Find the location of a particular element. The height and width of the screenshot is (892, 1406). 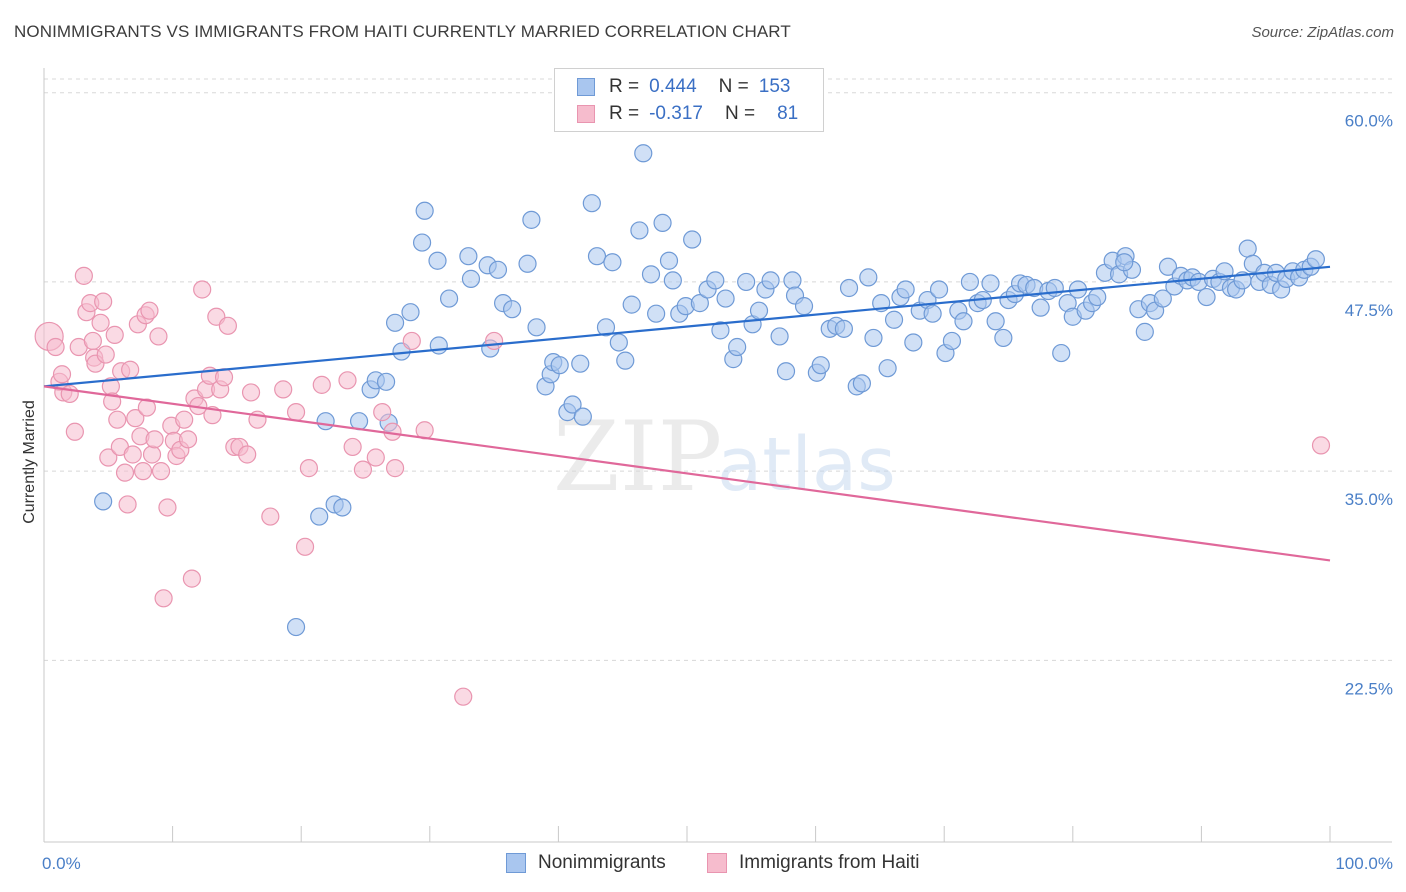

x-tick-label: 0.0% is located at coordinates (61, 863).